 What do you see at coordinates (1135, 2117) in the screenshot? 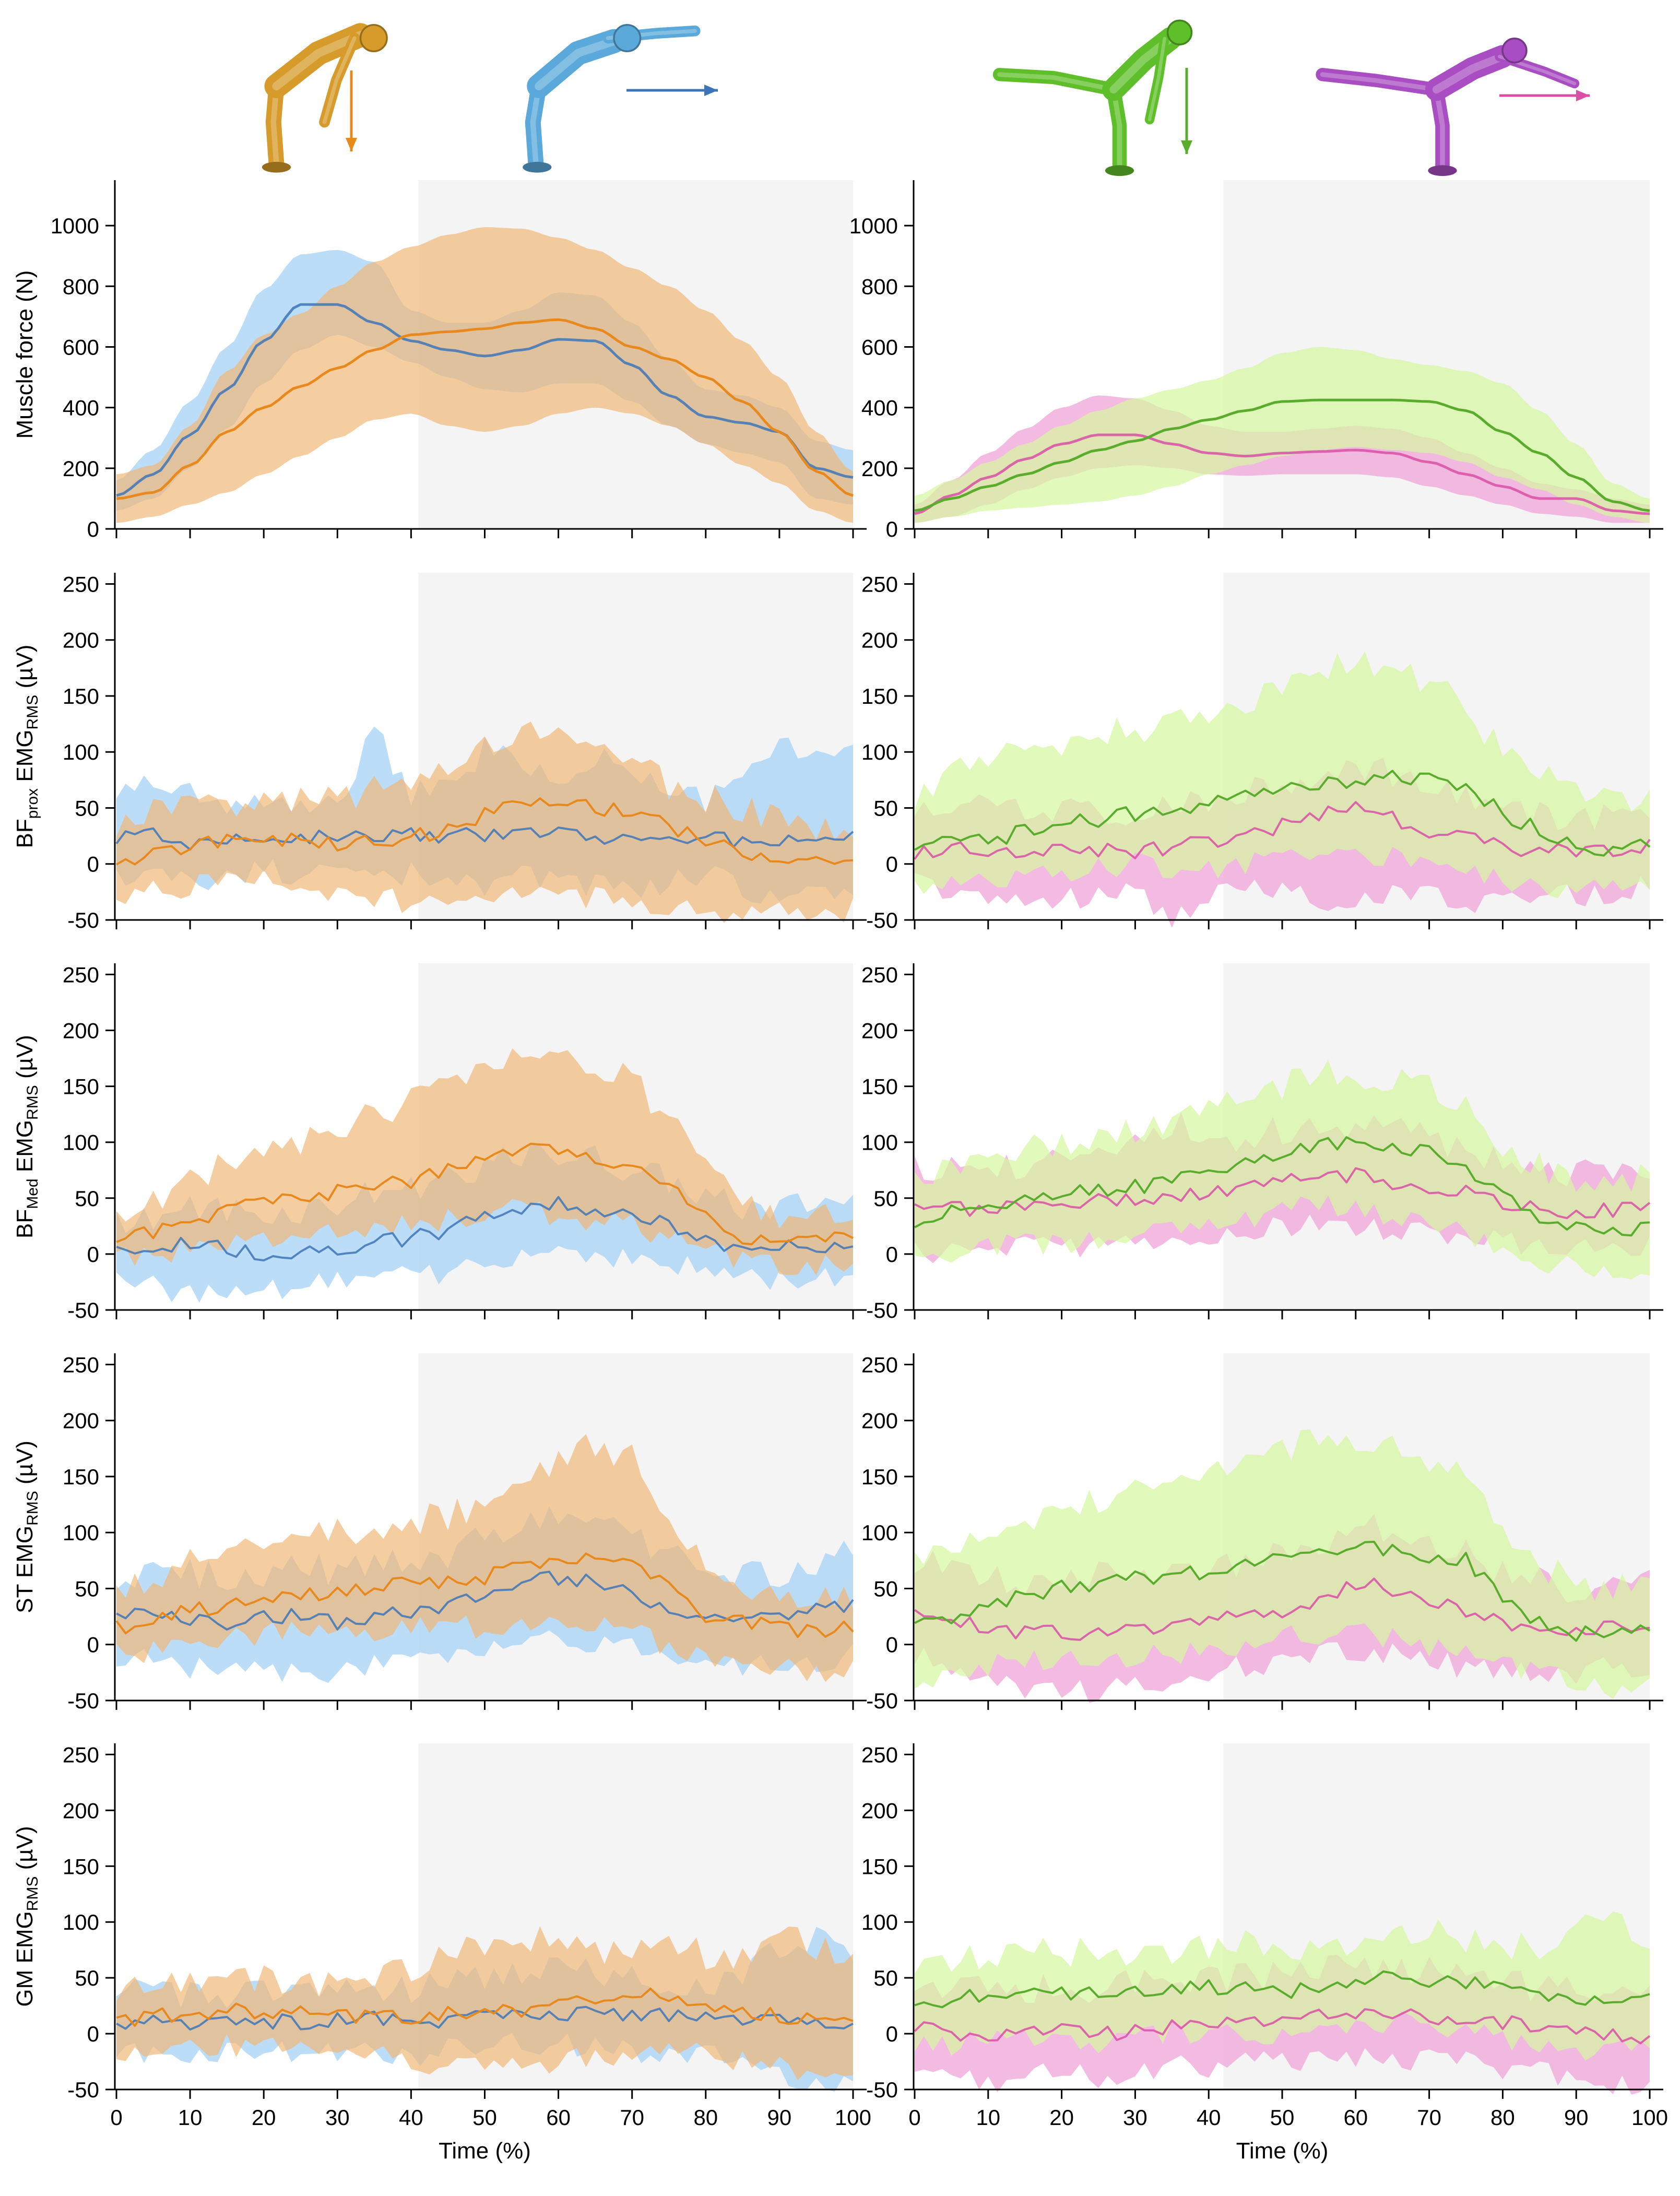
I see `x-tick-label: 30` at bounding box center [1135, 2117].